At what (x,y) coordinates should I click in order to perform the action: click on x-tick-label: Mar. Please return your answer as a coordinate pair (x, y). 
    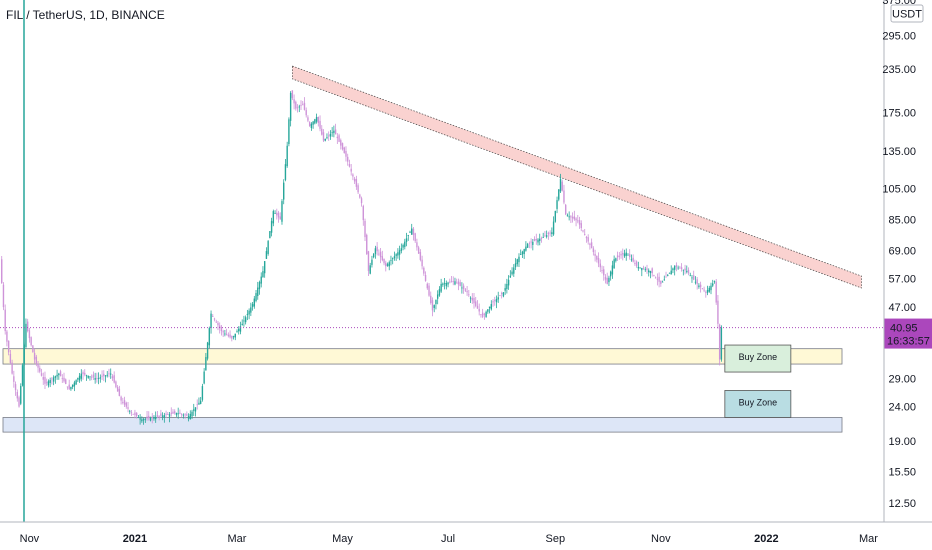
    Looking at the image, I should click on (868, 539).